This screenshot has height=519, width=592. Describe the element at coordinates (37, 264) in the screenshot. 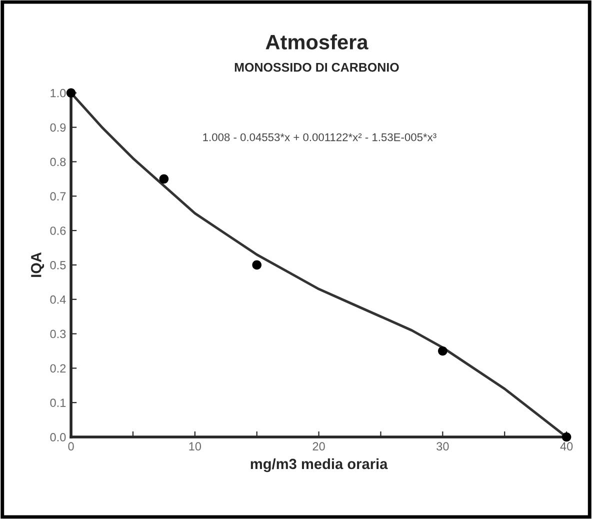

I see `y-axis-title: IQA` at that location.